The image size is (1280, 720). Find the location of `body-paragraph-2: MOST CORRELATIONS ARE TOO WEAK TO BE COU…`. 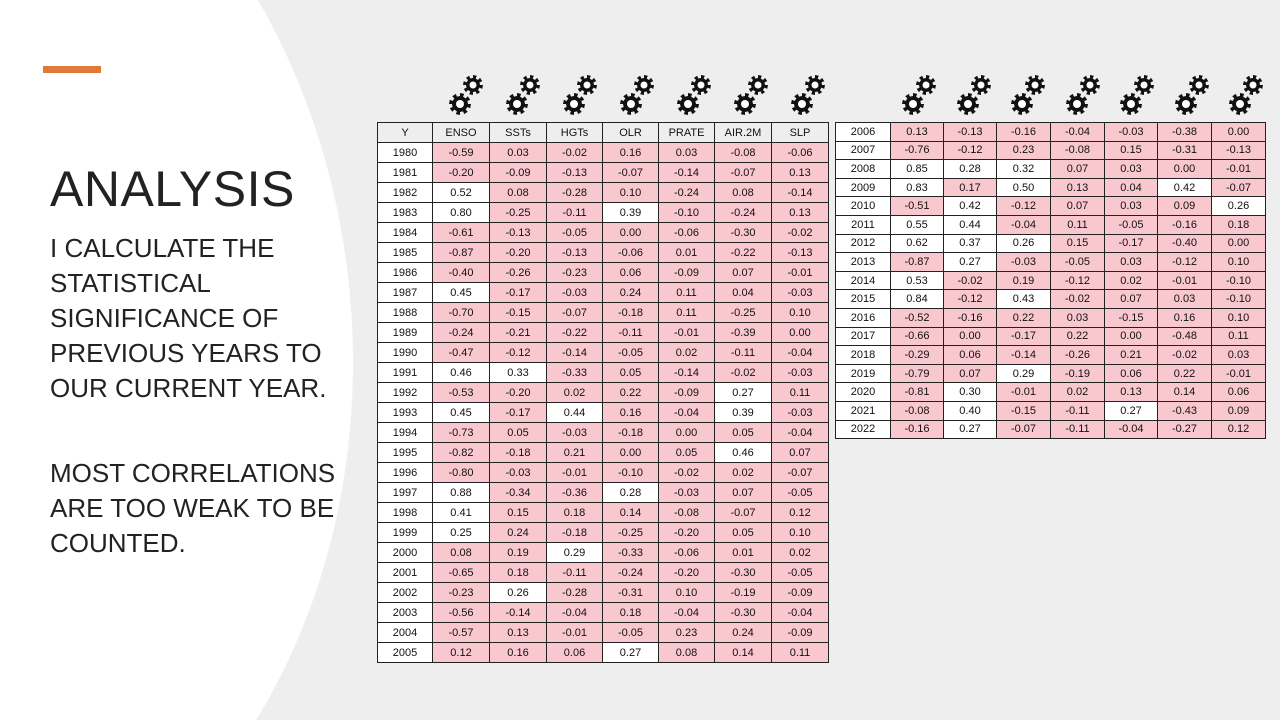

body-paragraph-2: MOST CORRELATIONS ARE TOO WEAK TO BE COU… is located at coordinates (193, 508).